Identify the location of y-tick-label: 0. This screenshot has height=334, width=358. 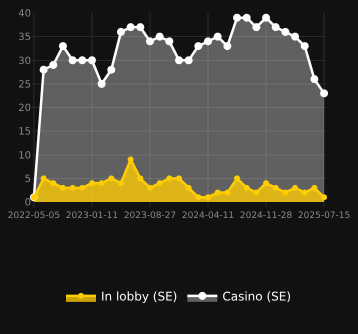
(27, 203).